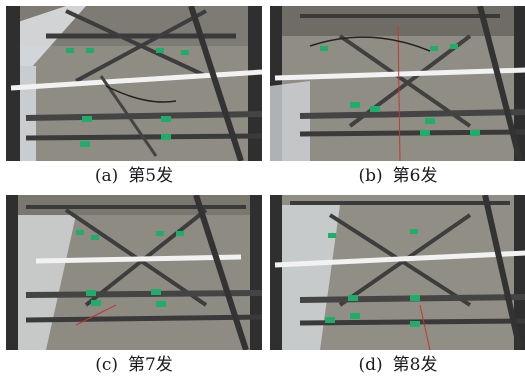 The image size is (525, 381). Describe the element at coordinates (415, 365) in the screenshot. I see `caption-d-text: 第8发` at that location.